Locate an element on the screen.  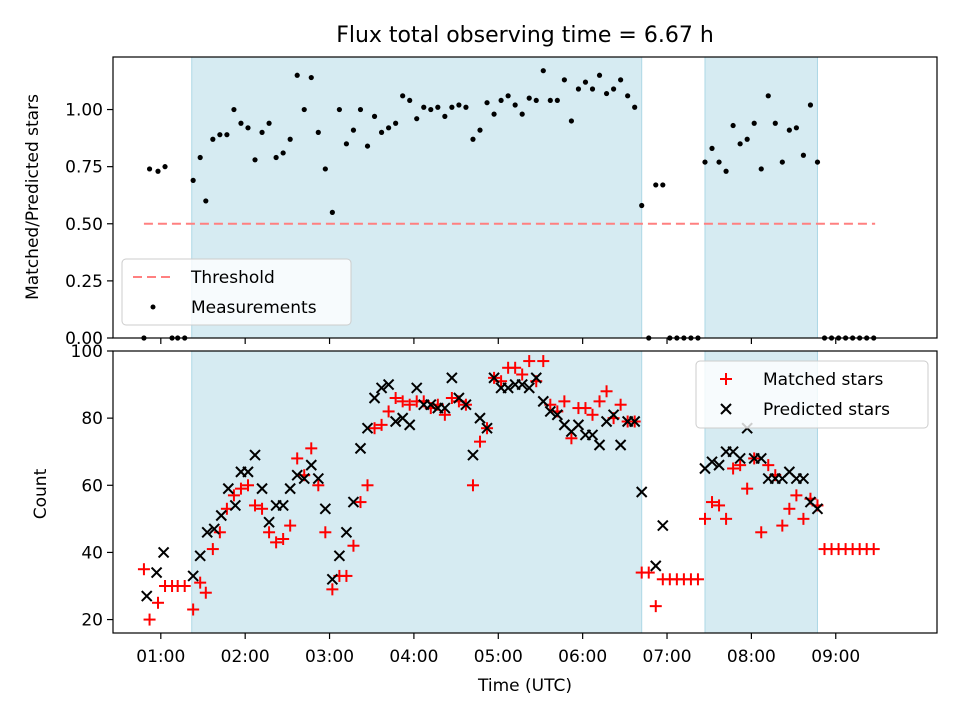
ratio-legend-box is located at coordinates (236, 292).